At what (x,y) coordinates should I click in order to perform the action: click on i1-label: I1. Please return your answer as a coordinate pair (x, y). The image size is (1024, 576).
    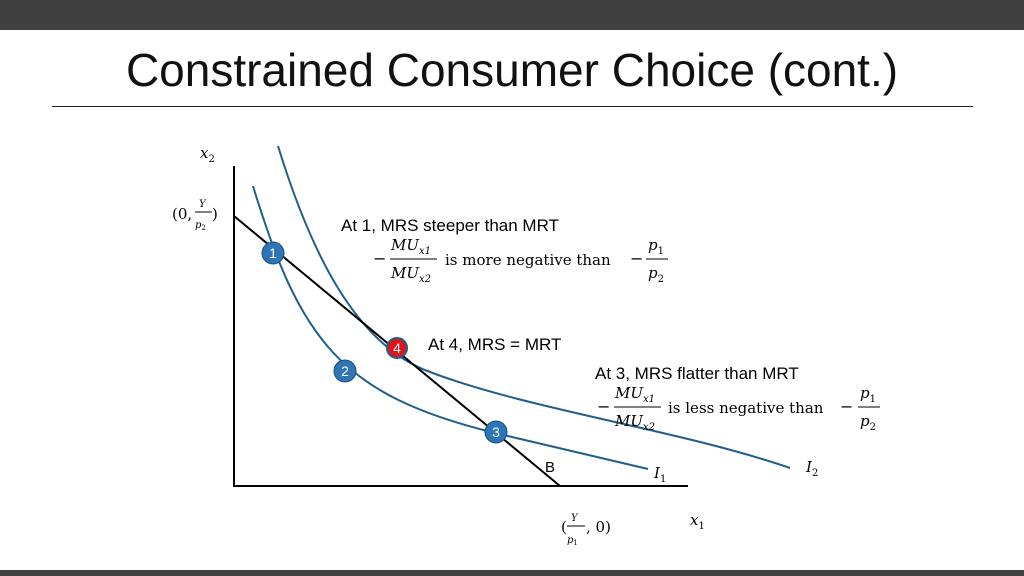
    Looking at the image, I should click on (659, 474).